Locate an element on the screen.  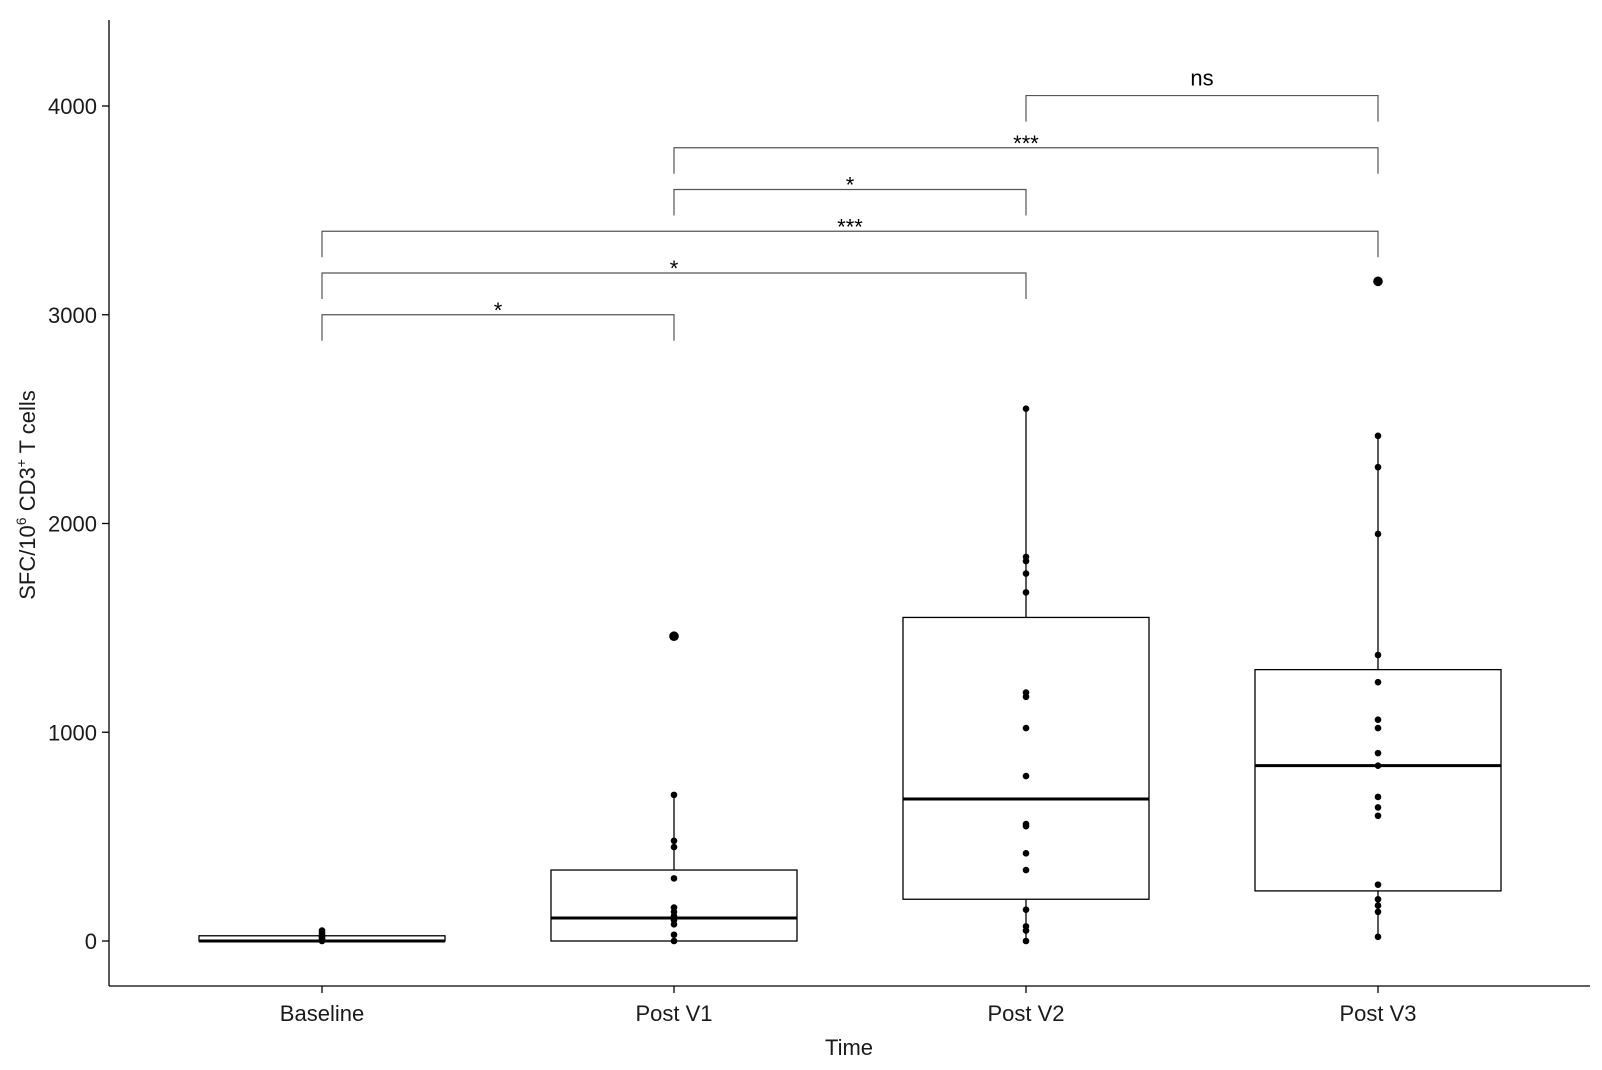
x-tick-label: Post V3 is located at coordinates (1377, 1013).